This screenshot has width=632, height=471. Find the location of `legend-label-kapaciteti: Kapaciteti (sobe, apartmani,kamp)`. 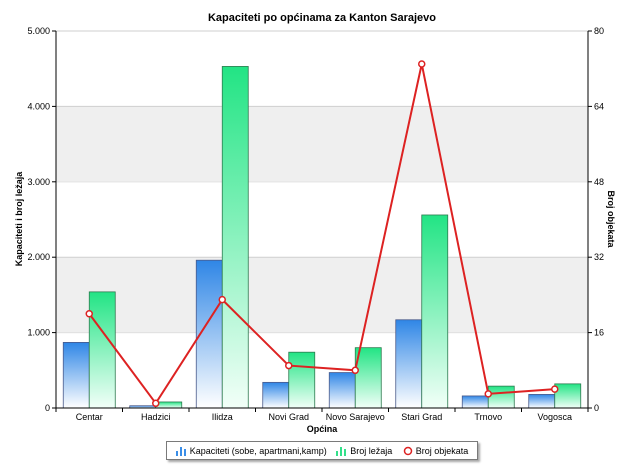

legend-label-kapaciteti: Kapaciteti (sobe, apartmani,kamp) is located at coordinates (258, 450).